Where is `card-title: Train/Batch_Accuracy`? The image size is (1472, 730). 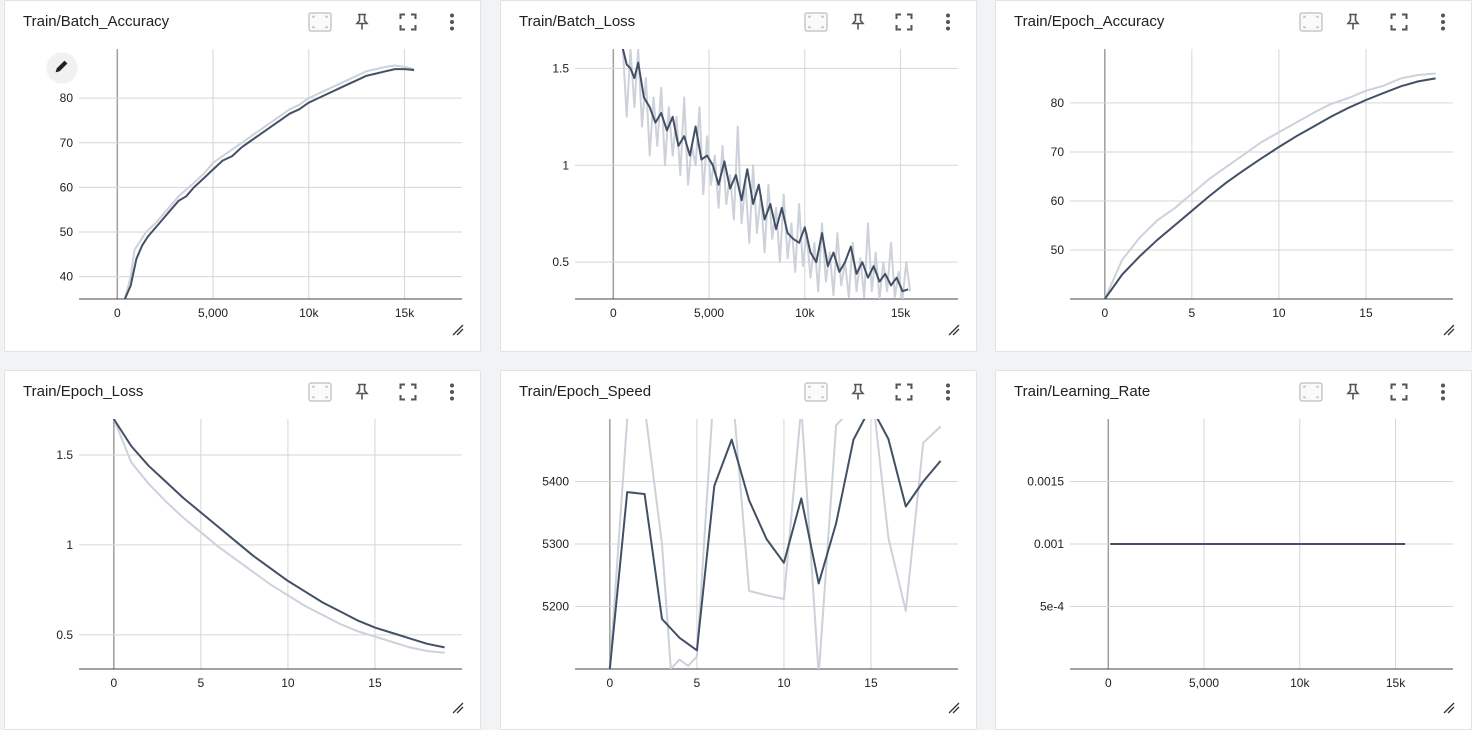 card-title: Train/Batch_Accuracy is located at coordinates (96, 21).